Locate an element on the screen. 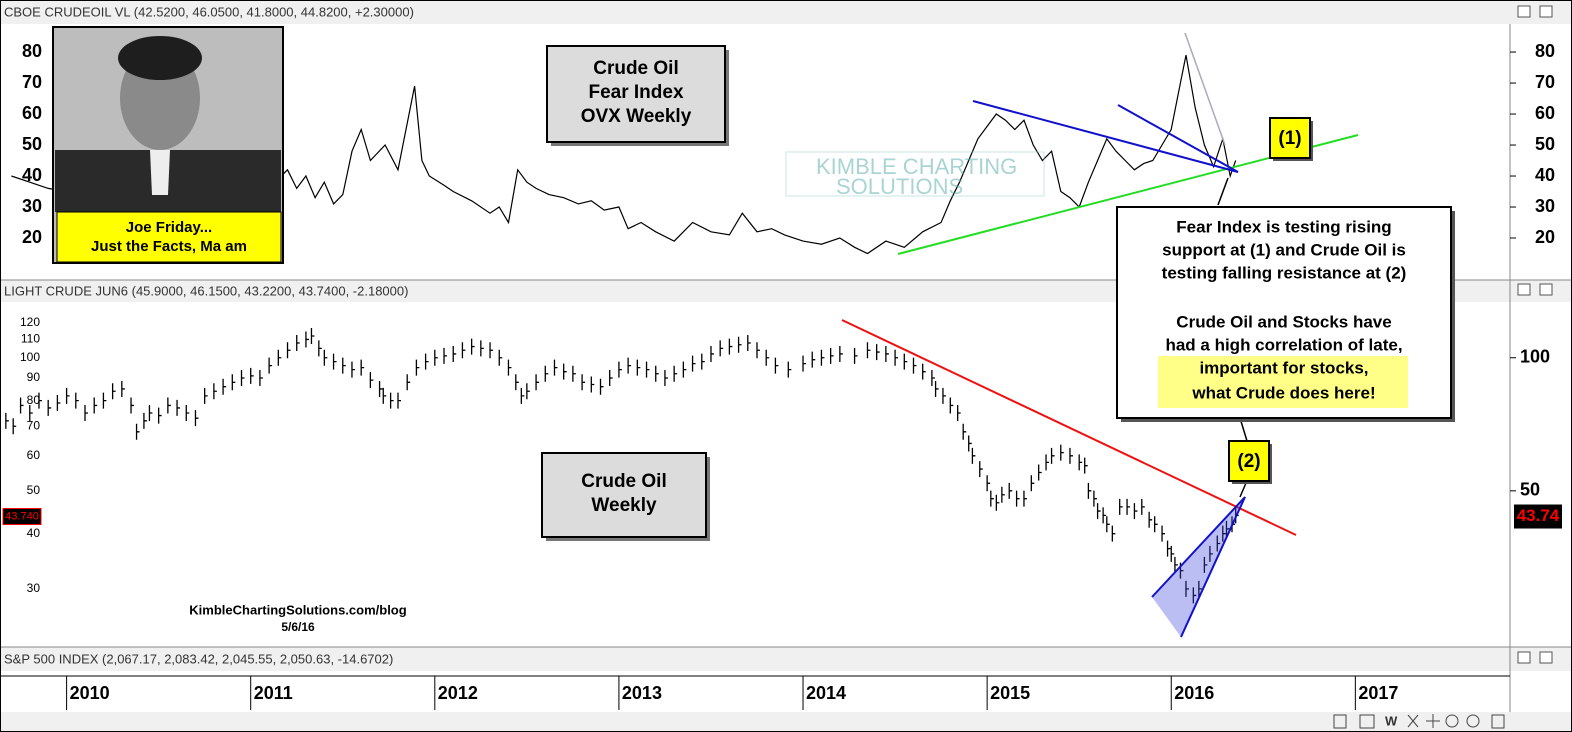  y-tick-label: 120 is located at coordinates (30, 322).